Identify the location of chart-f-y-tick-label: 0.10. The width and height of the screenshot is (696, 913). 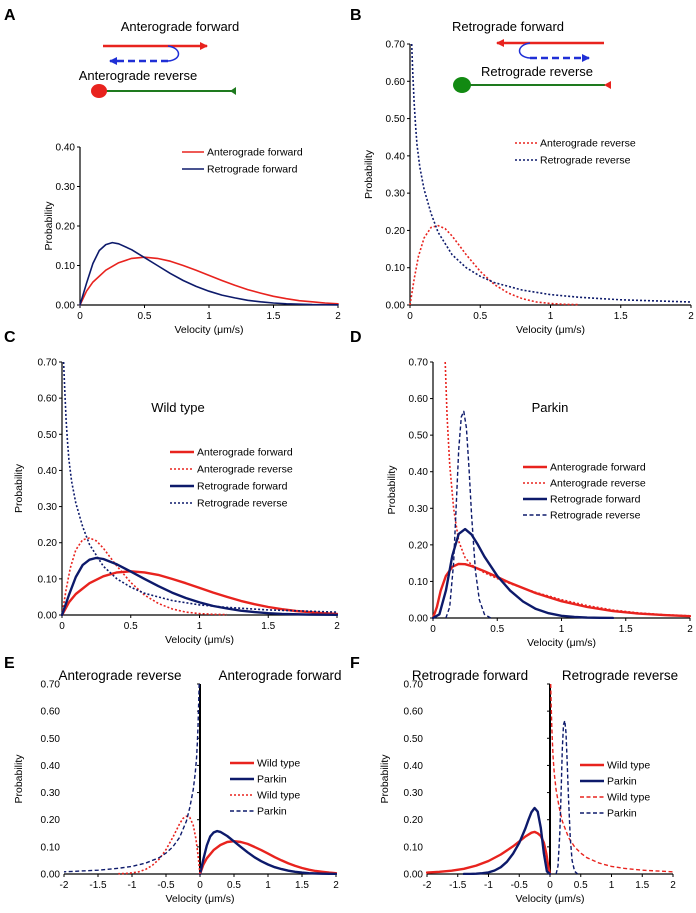
(414, 847).